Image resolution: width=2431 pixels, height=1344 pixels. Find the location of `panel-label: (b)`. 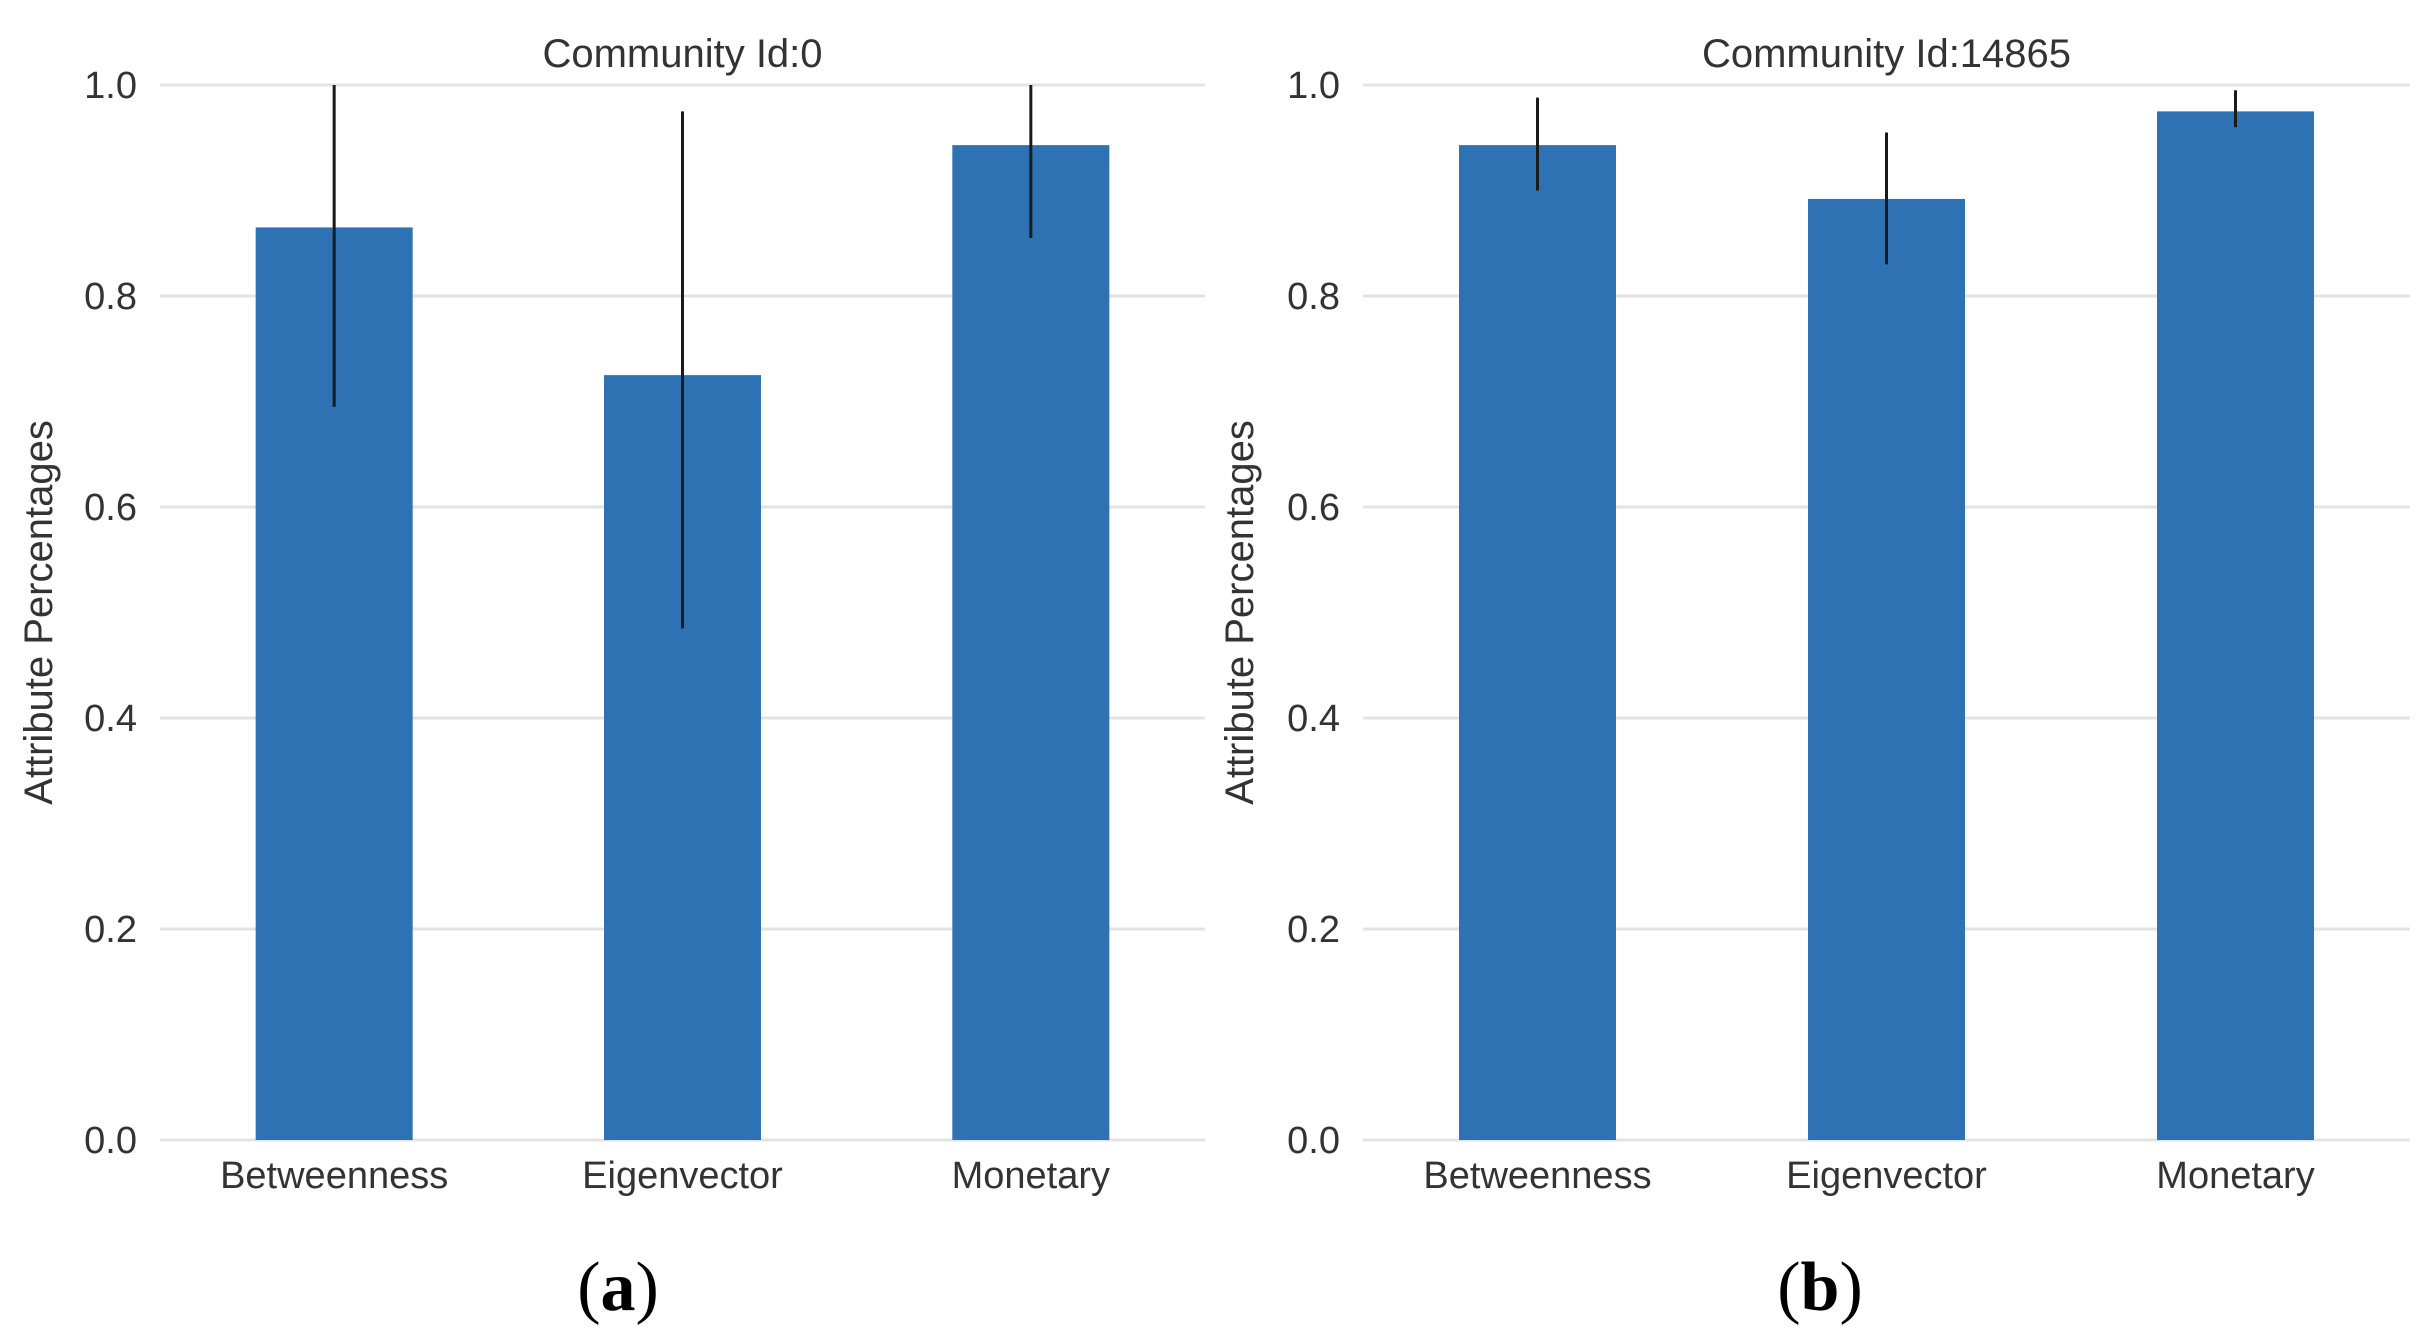

panel-label: (b) is located at coordinates (1820, 1287).